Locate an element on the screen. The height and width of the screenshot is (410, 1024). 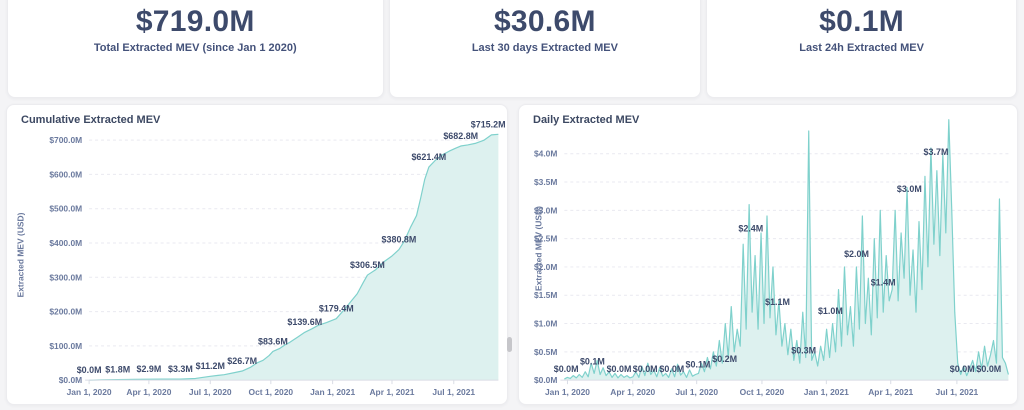
daily-chart-title: Daily Extracted MEV is located at coordinates (586, 120).